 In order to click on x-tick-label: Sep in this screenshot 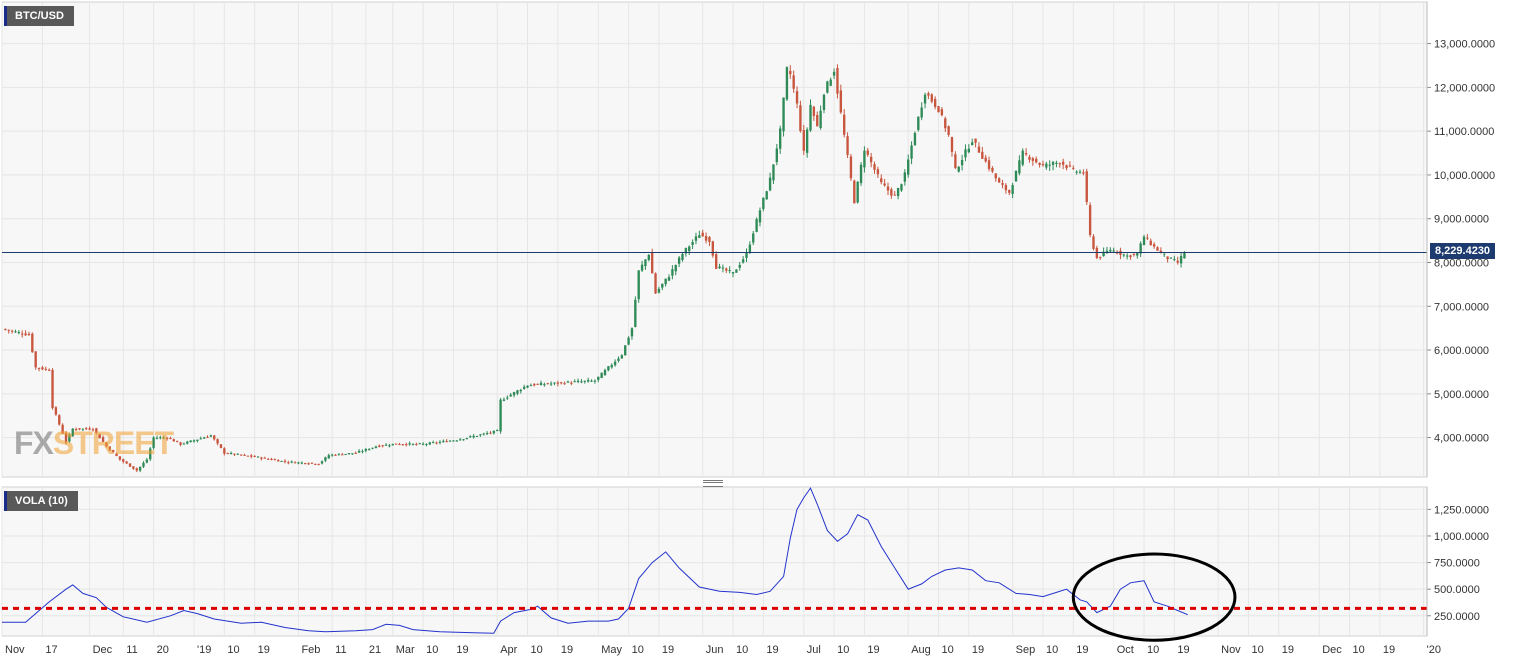, I will do `click(1026, 650)`.